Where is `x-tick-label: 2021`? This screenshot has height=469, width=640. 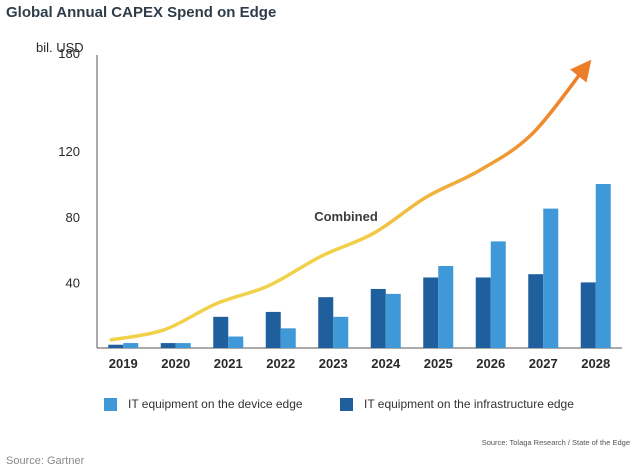 x-tick-label: 2021 is located at coordinates (228, 363).